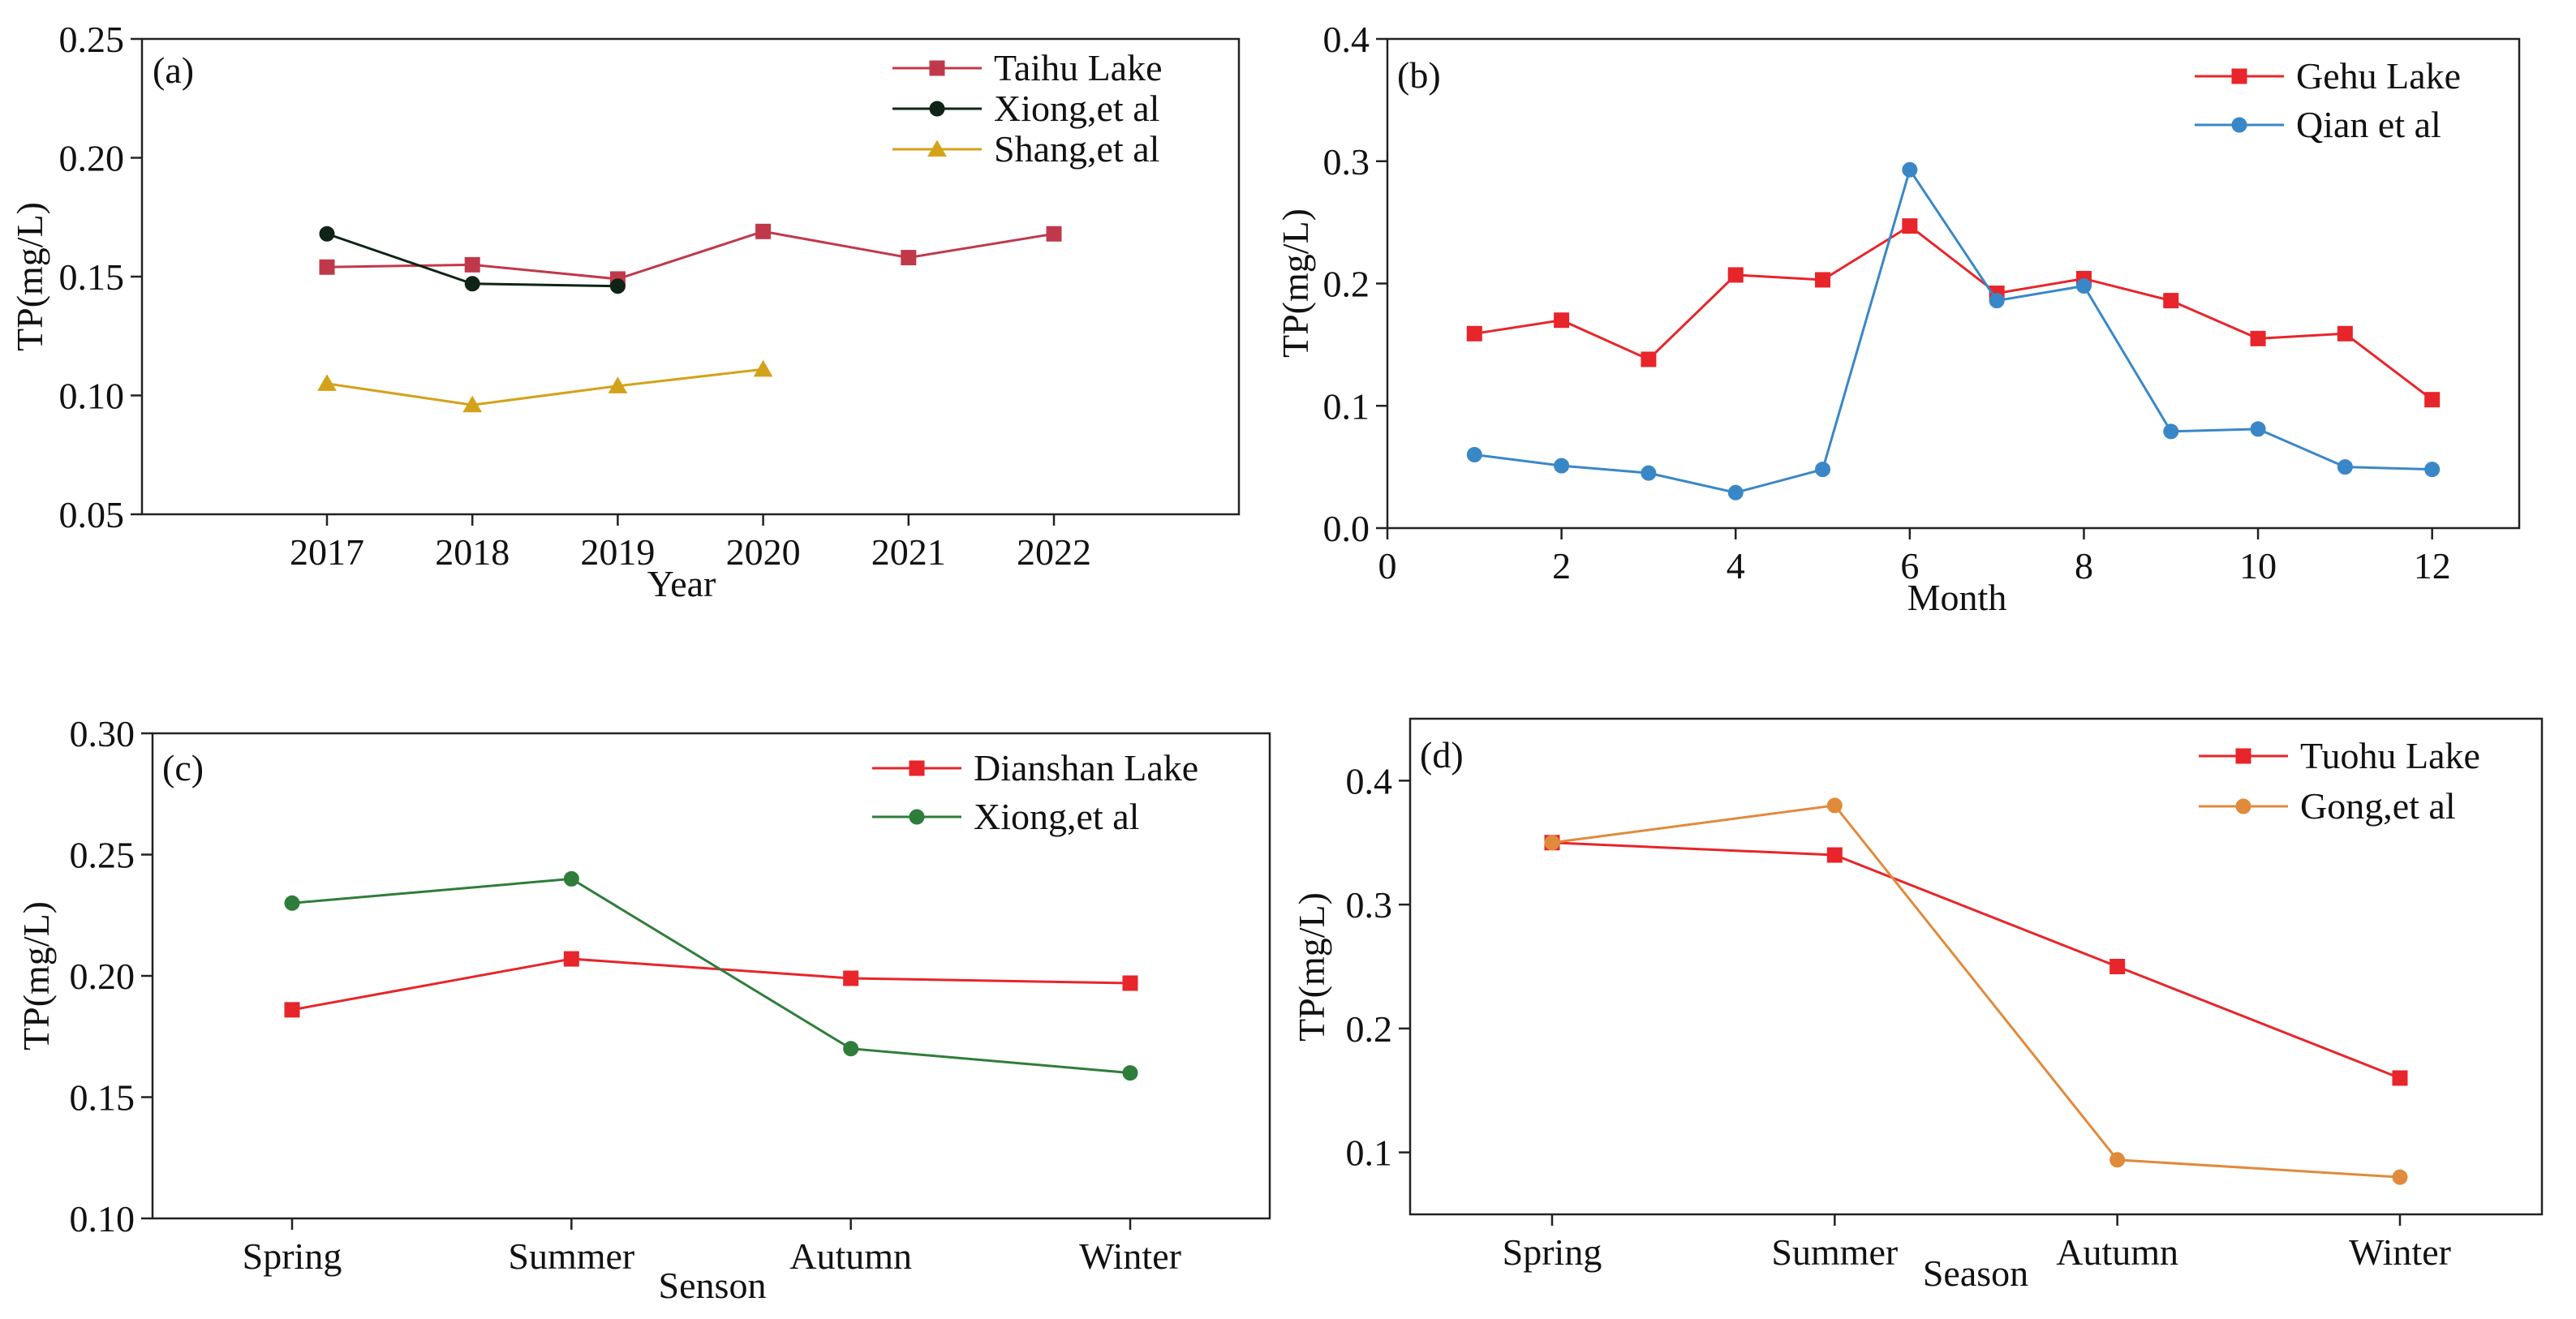 This screenshot has width=2576, height=1319. What do you see at coordinates (1957, 597) in the screenshot?
I see `x-axis-title: Month` at bounding box center [1957, 597].